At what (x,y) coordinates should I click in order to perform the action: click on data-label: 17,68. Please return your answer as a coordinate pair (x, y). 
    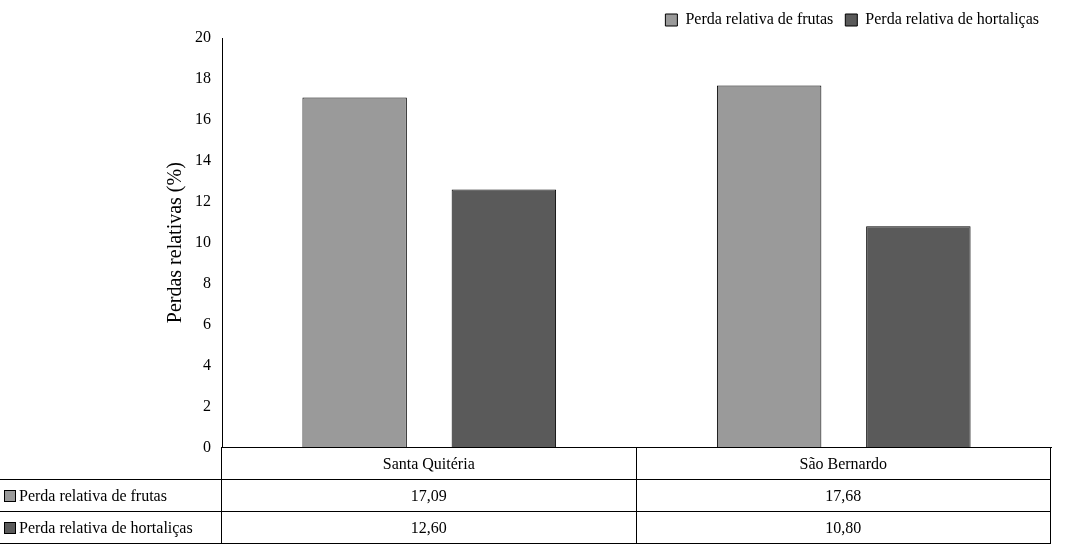
    Looking at the image, I should click on (843, 495).